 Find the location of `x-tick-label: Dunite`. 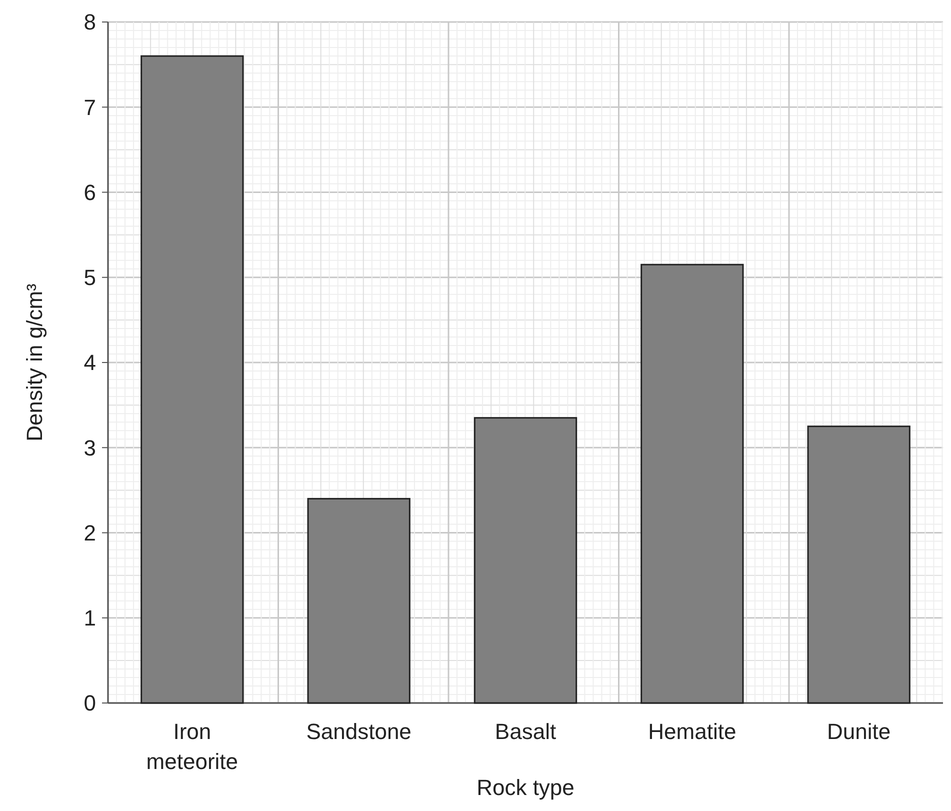

x-tick-label: Dunite is located at coordinates (859, 731).